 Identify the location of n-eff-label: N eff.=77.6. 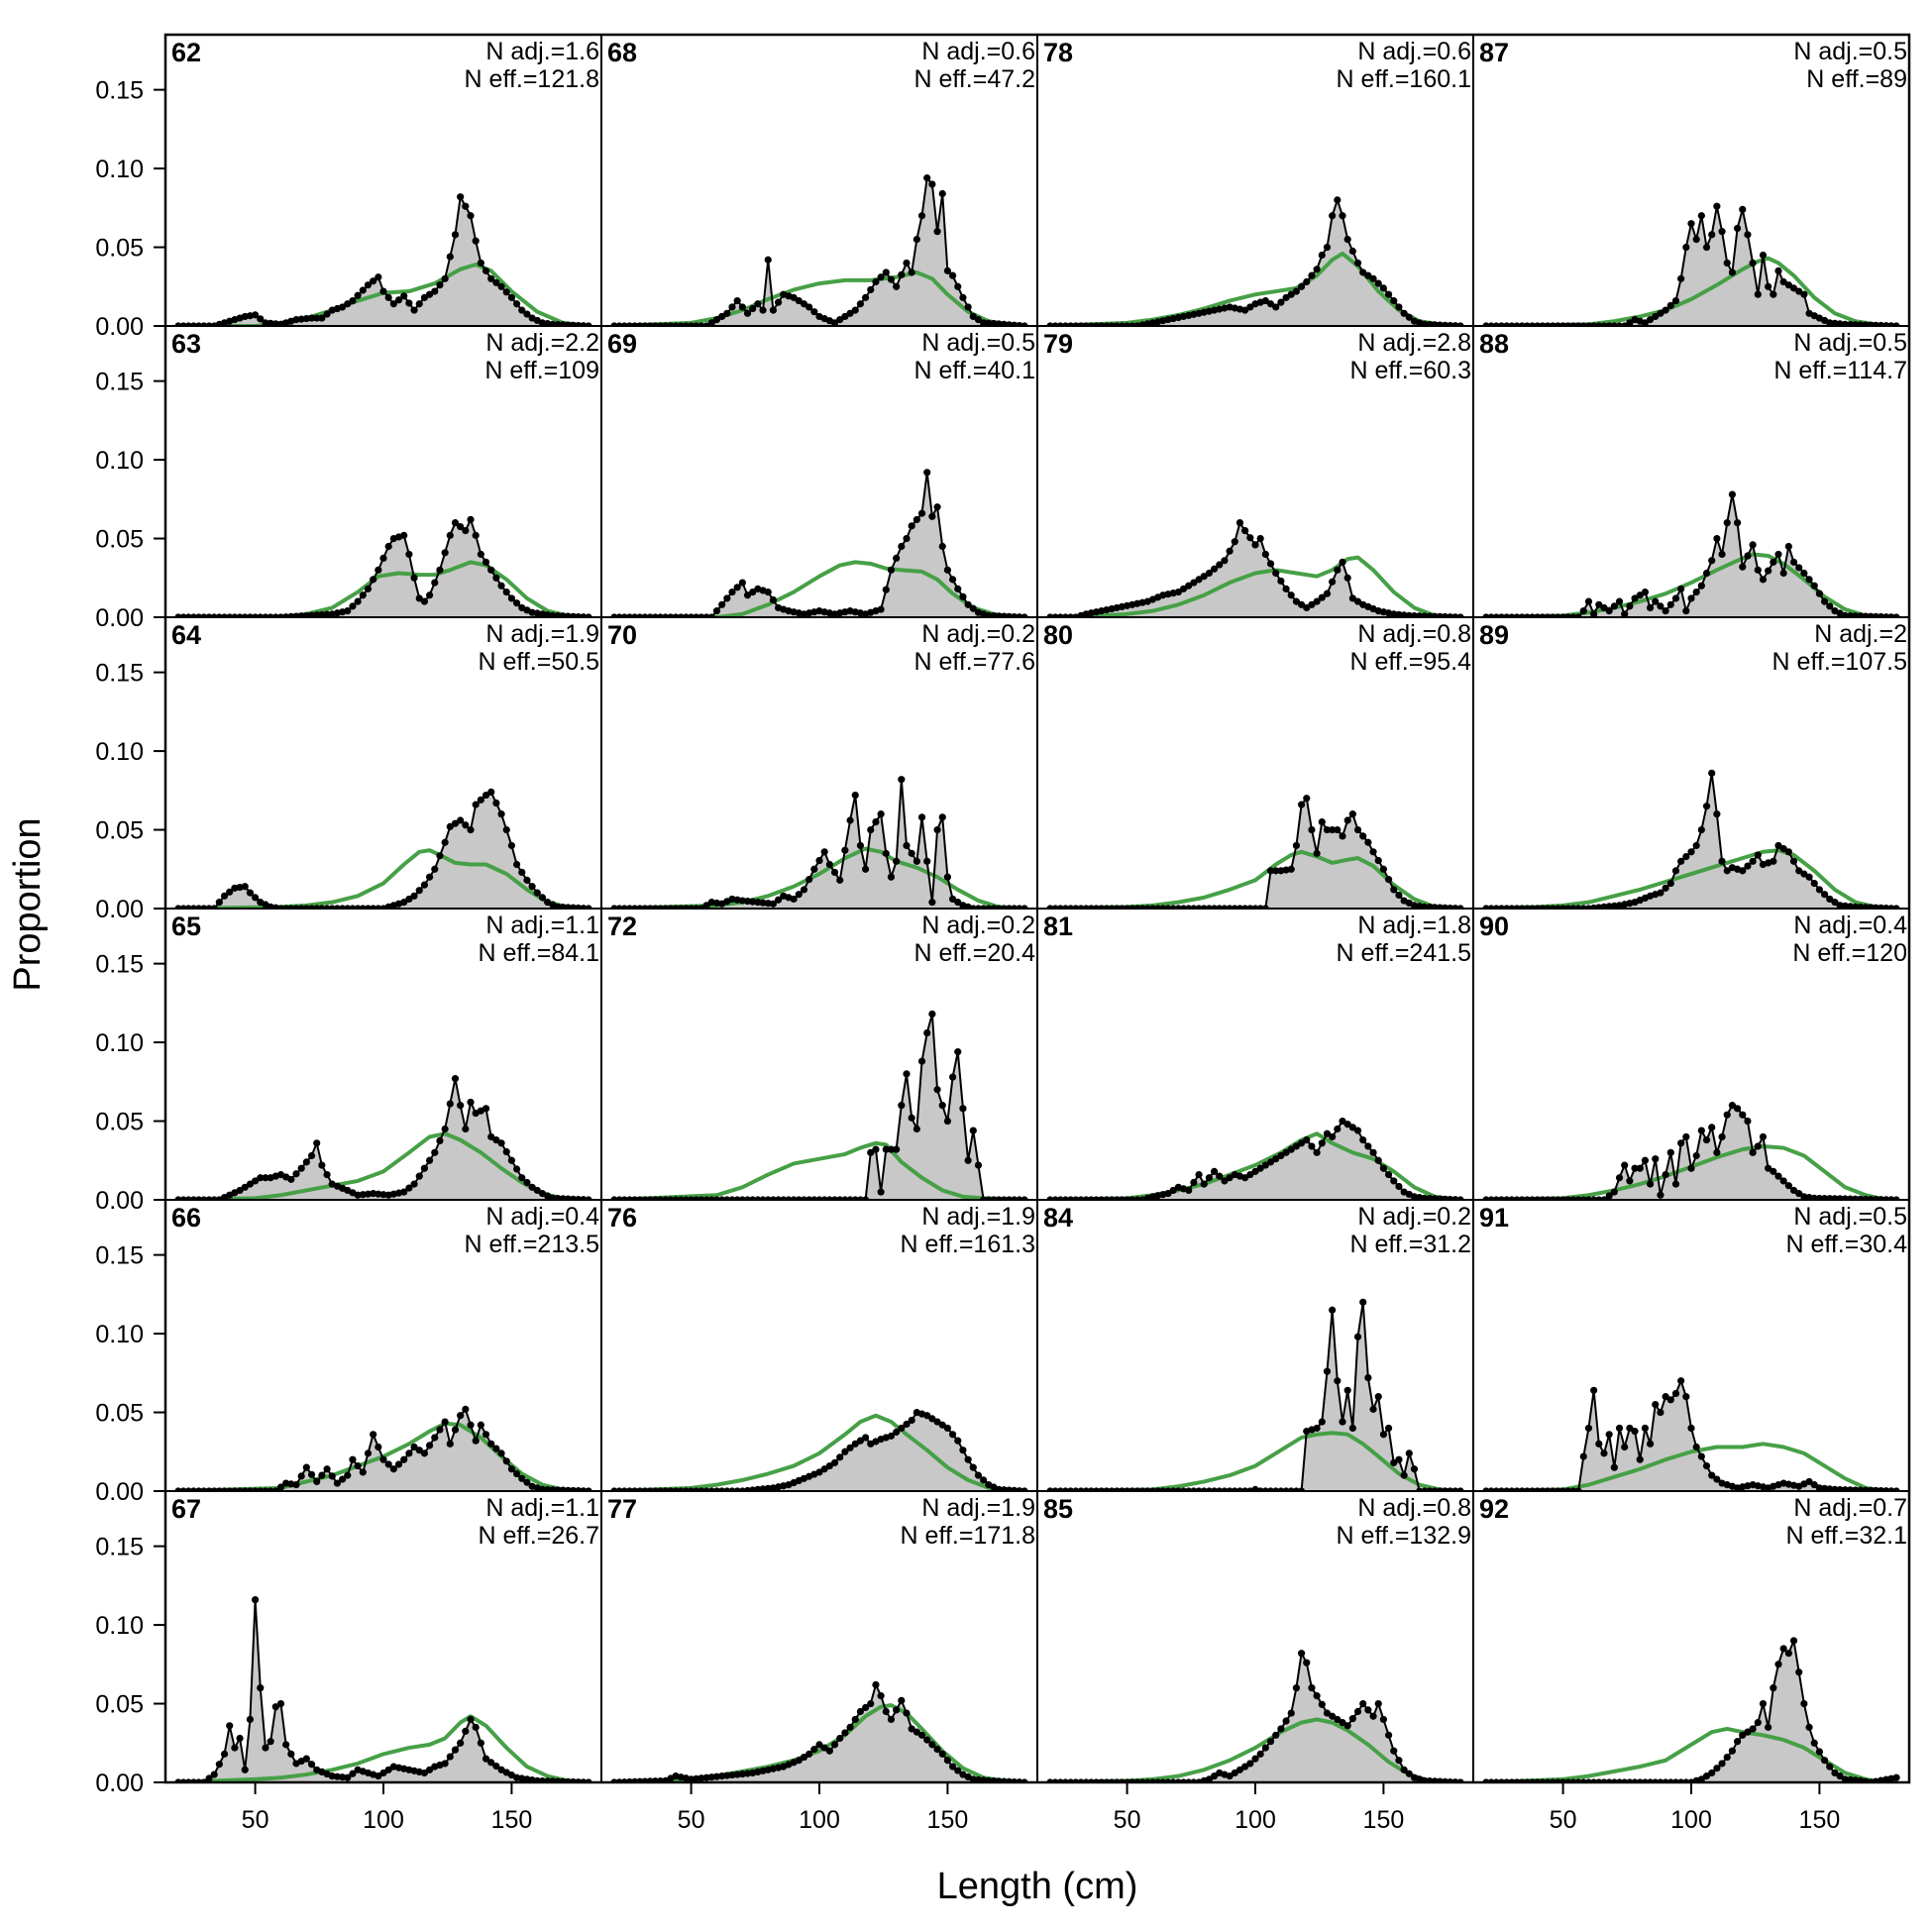
(974, 662).